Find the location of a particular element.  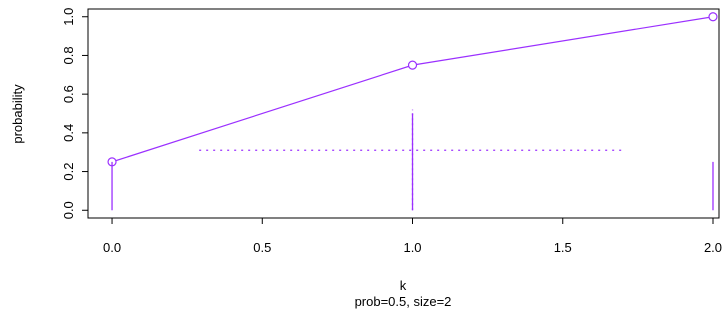

y-axis-label: probability is located at coordinates (17, 114).